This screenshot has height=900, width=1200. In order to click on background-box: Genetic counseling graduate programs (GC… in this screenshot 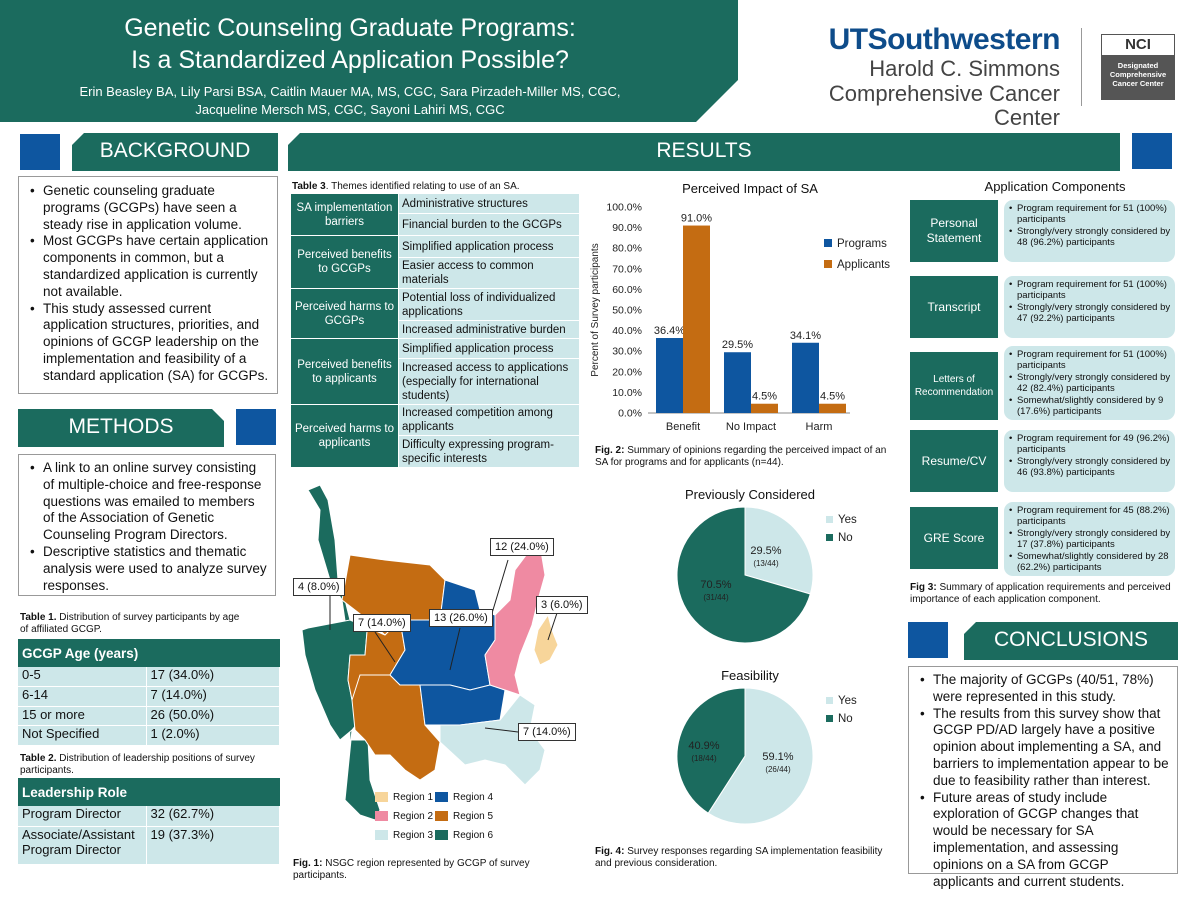, I will do `click(148, 285)`.